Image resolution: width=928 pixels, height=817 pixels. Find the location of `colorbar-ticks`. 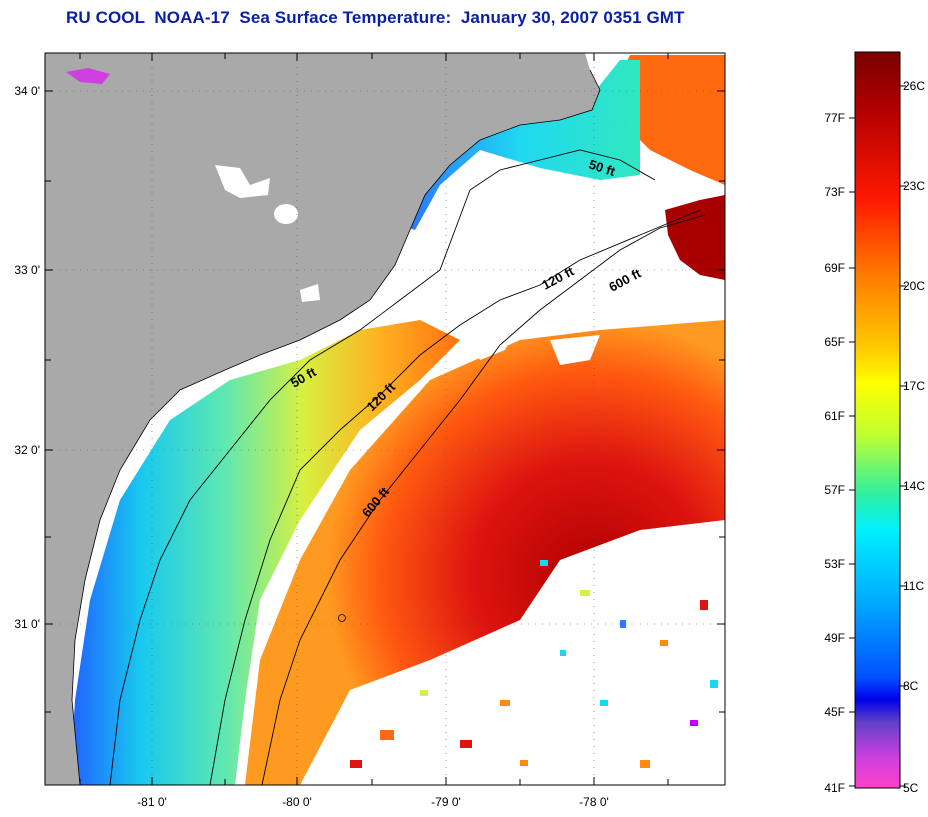

colorbar-ticks is located at coordinates (877, 436).